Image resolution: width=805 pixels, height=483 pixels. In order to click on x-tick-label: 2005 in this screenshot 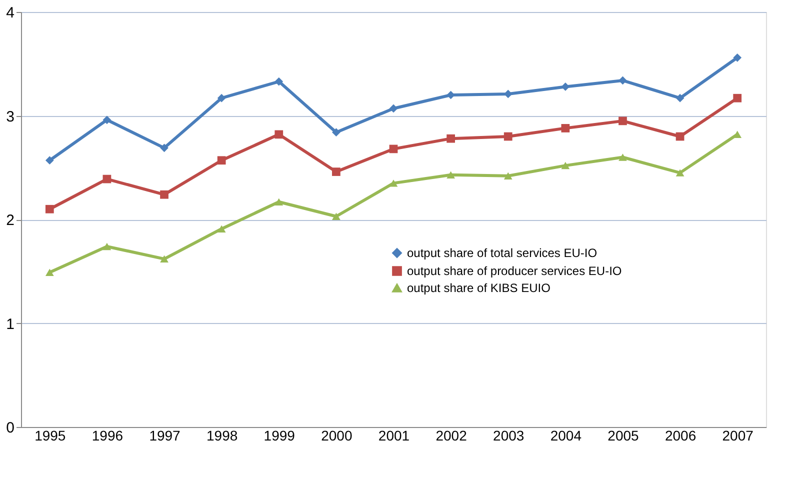, I will do `click(624, 436)`.